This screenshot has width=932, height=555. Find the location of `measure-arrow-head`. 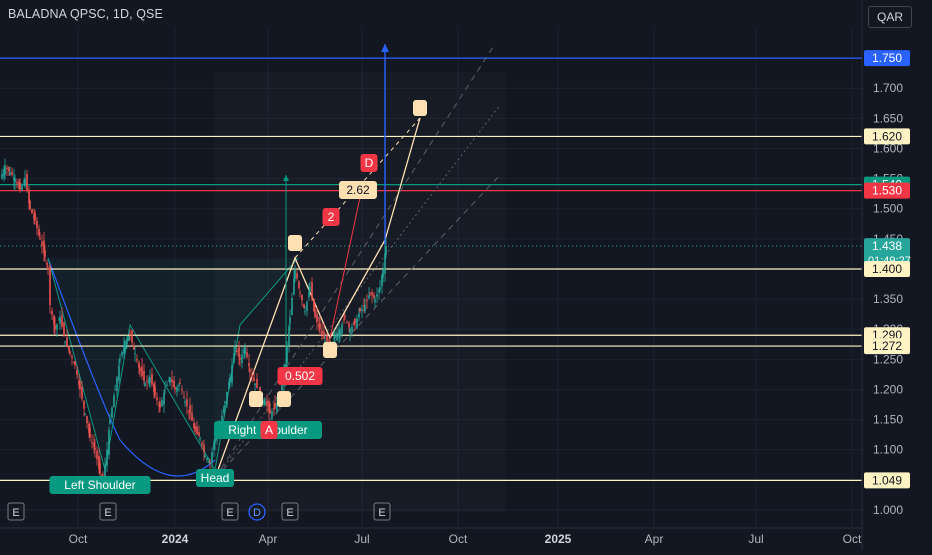

measure-arrow-head is located at coordinates (286, 178).